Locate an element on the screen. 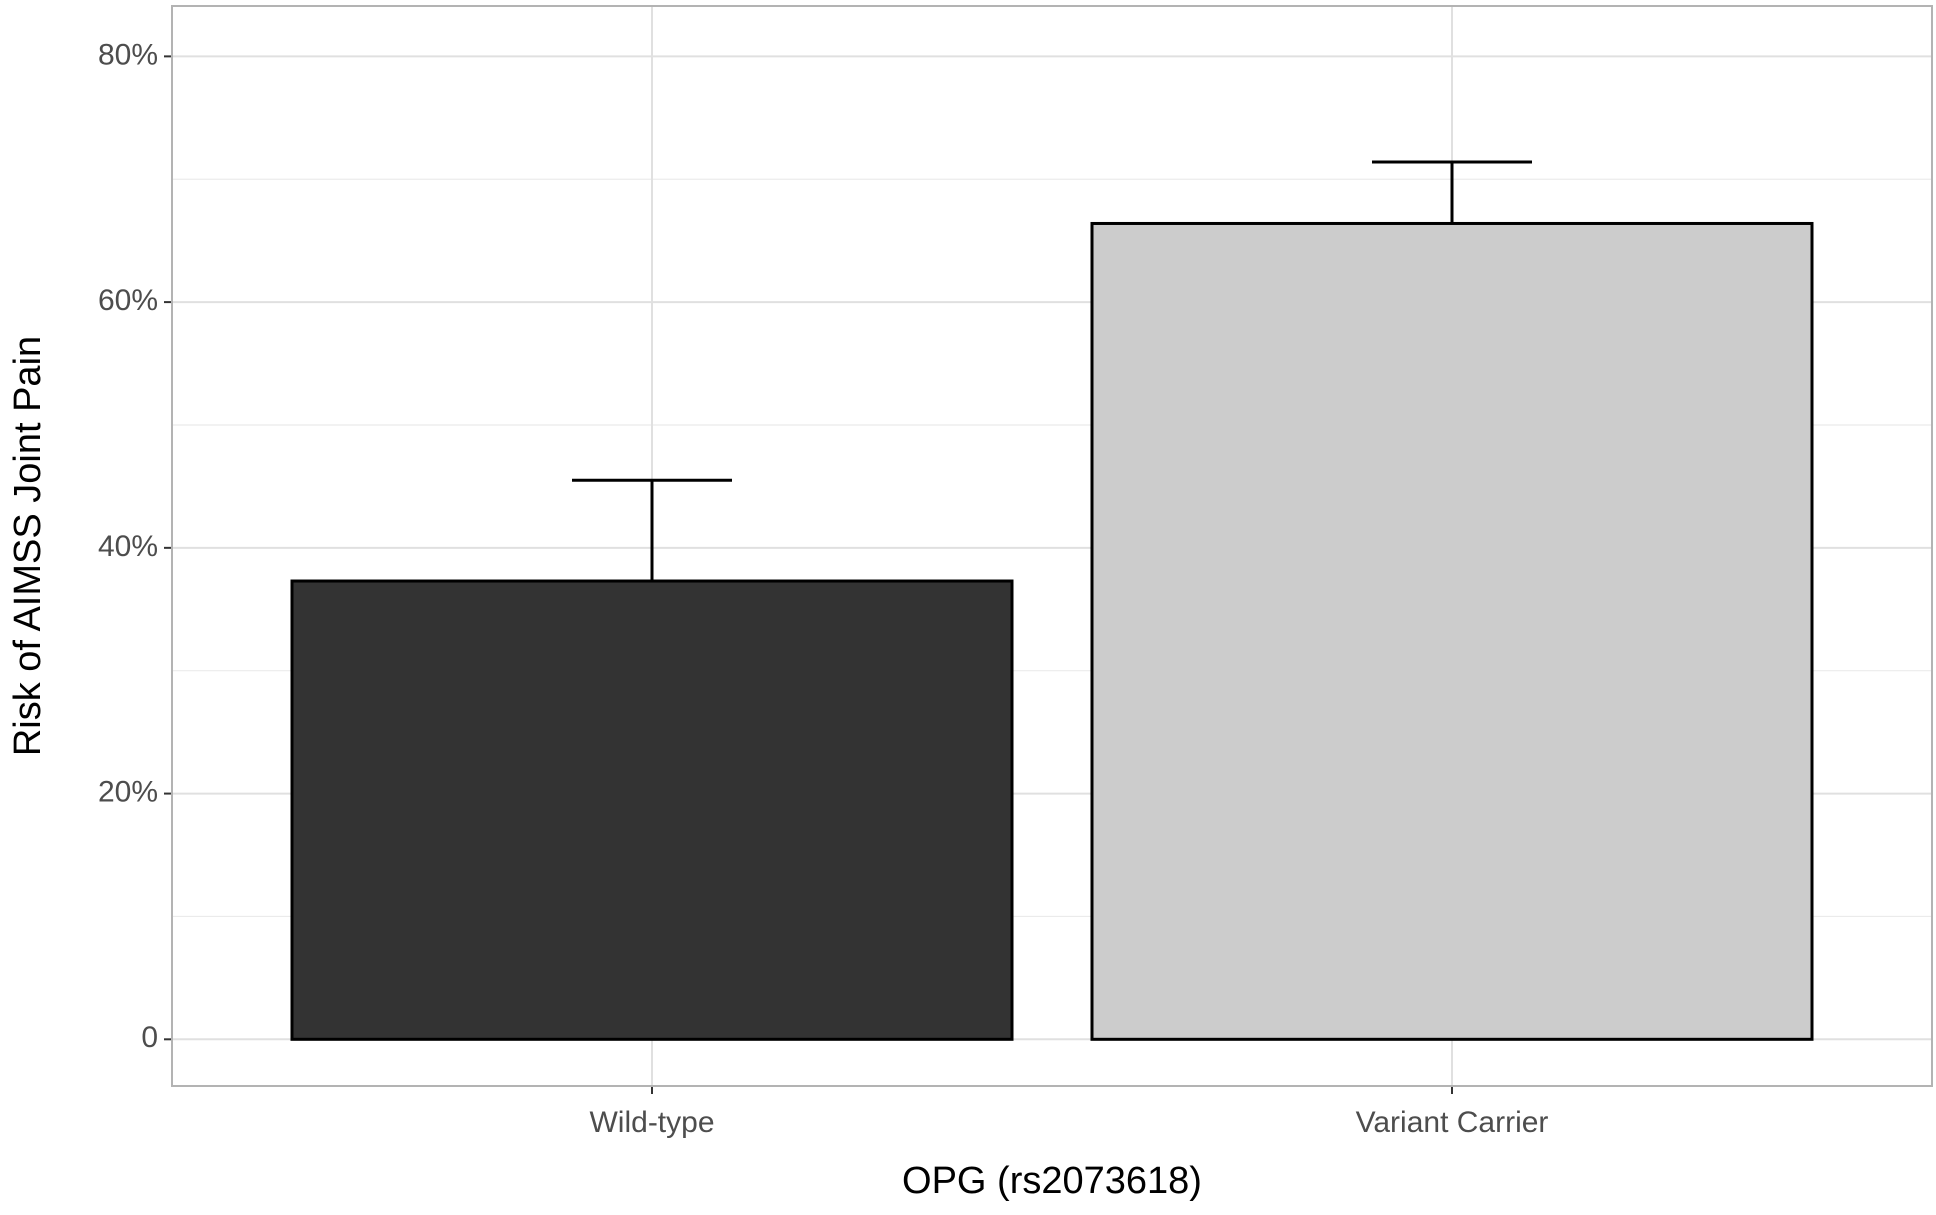 The height and width of the screenshot is (1215, 1936). x-tick-label: Variant Carrier is located at coordinates (1452, 1122).